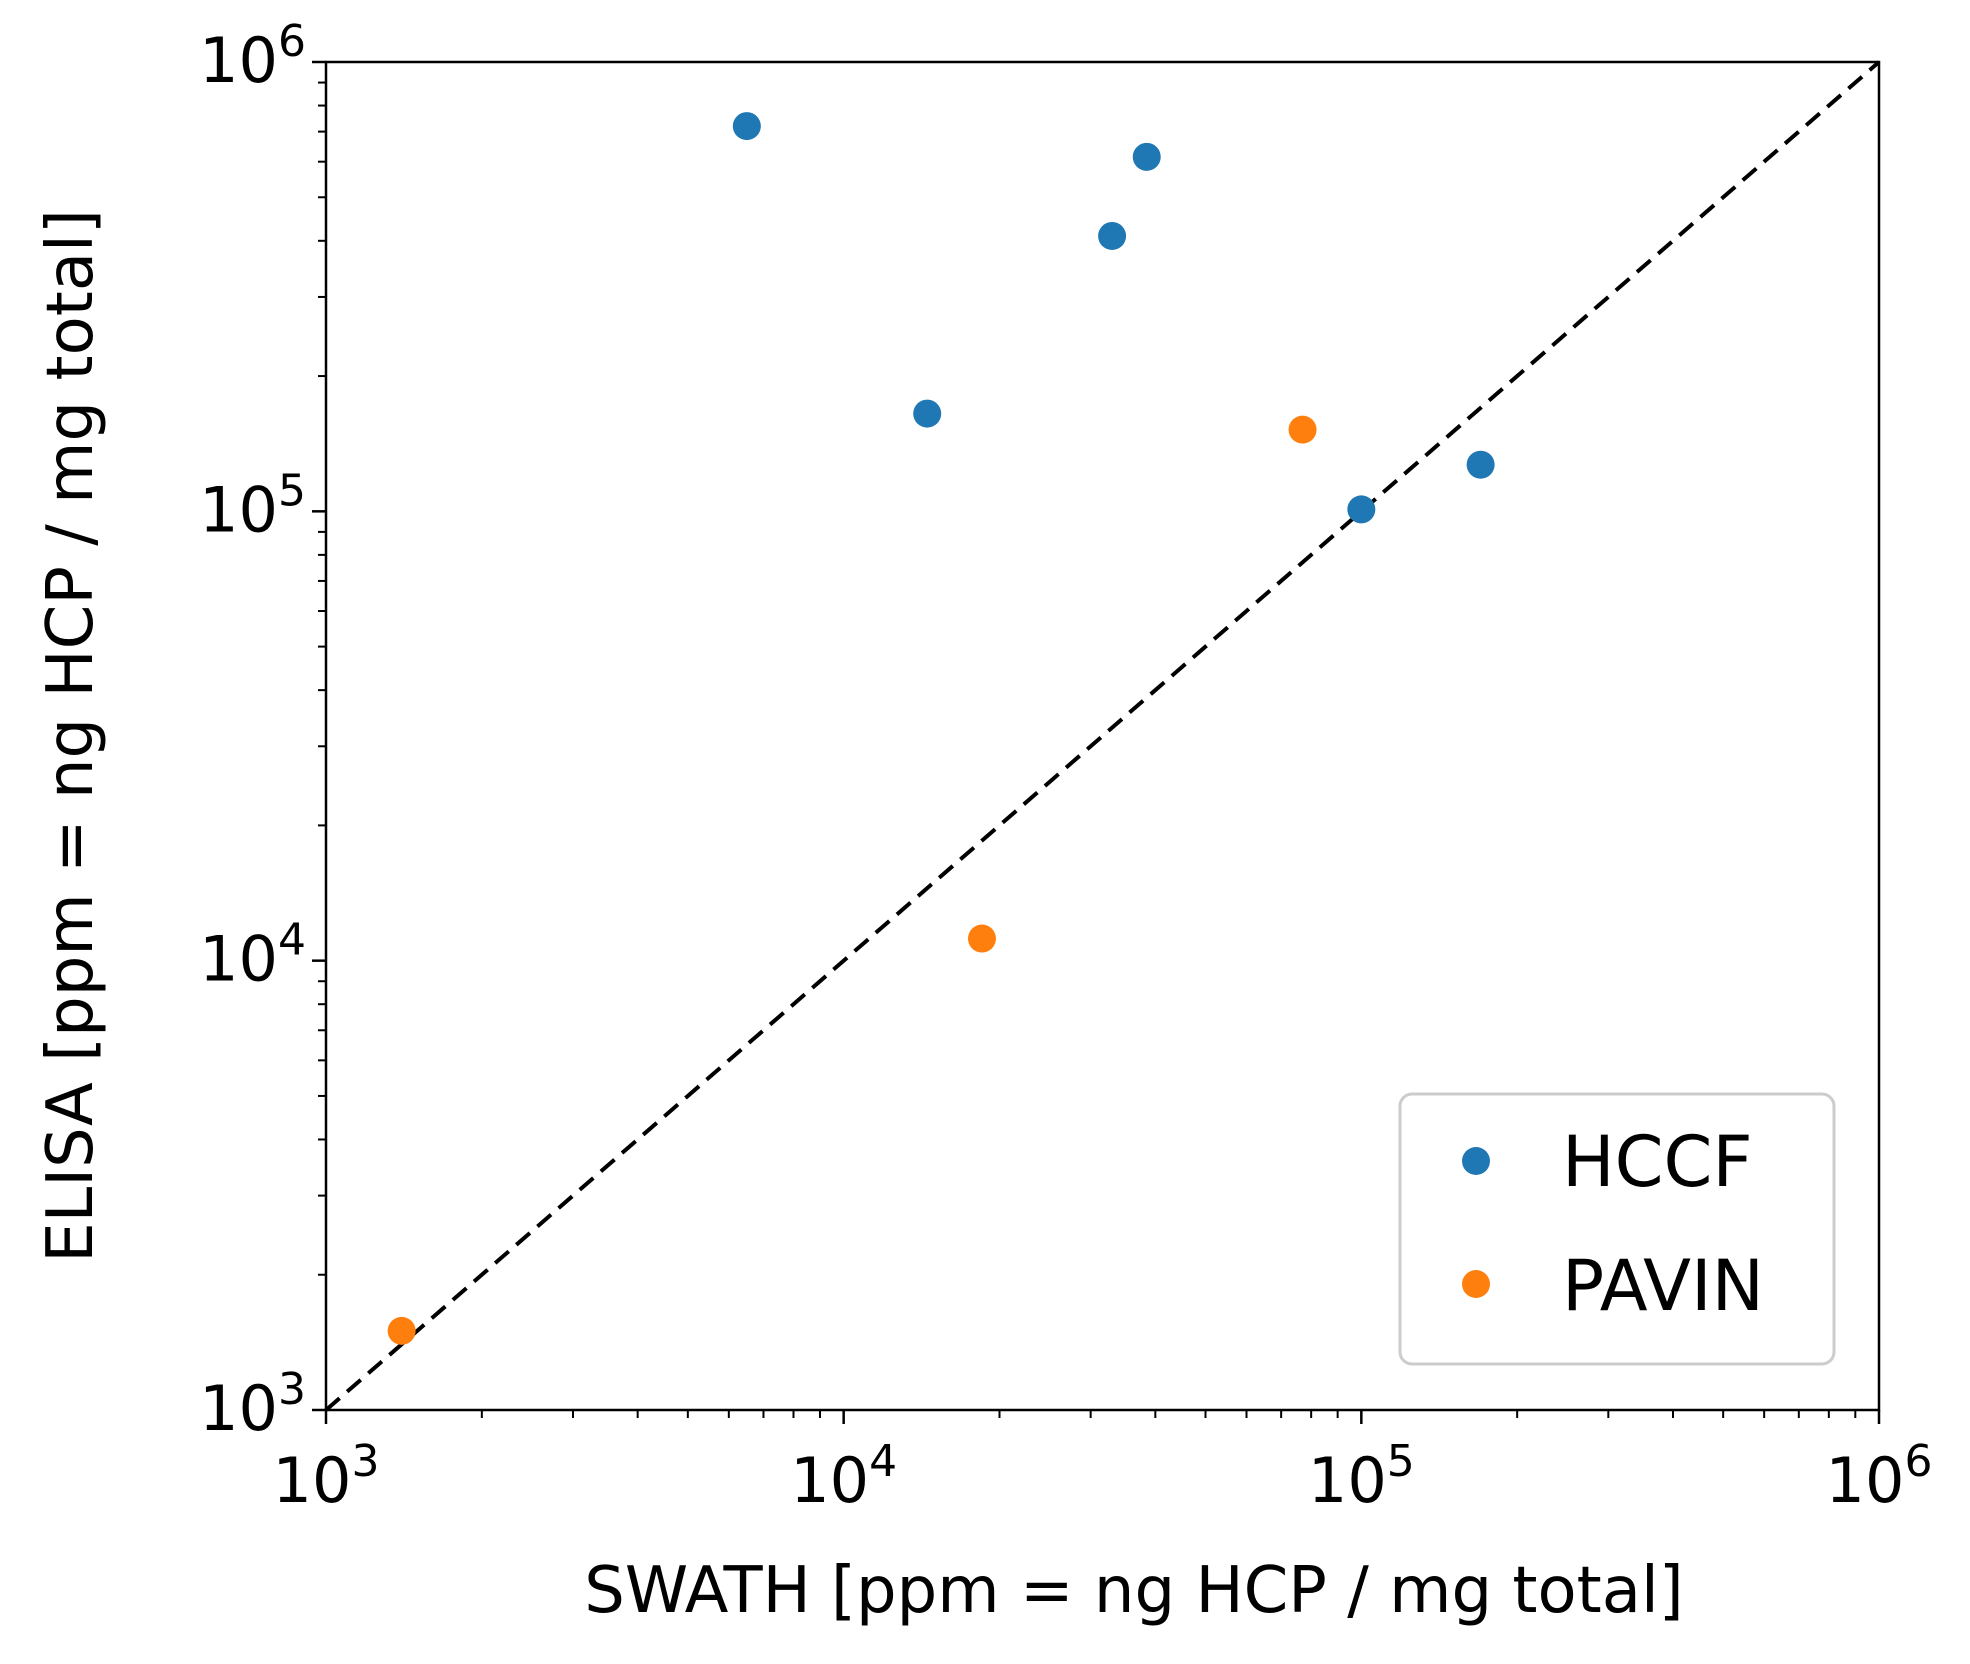  What do you see at coordinates (843, 1476) in the screenshot?
I see `x-tick-label: 104` at bounding box center [843, 1476].